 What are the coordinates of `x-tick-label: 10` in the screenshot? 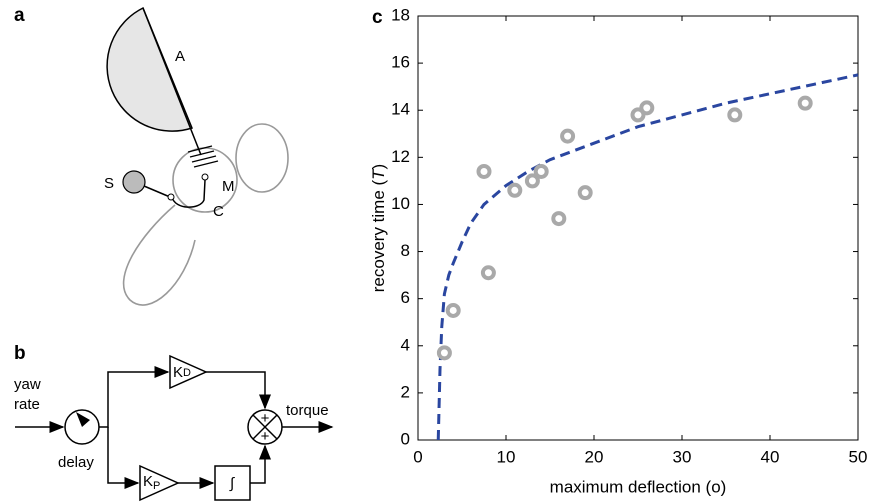 It's located at (506, 456).